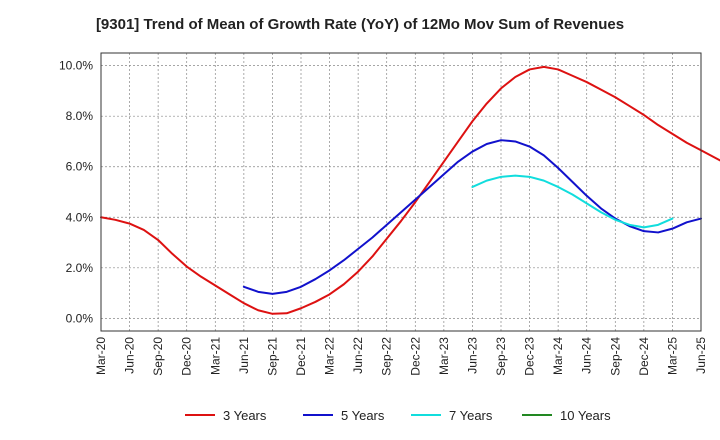  What do you see at coordinates (501, 356) in the screenshot?
I see `x-tick-label: Sep-23` at bounding box center [501, 356].